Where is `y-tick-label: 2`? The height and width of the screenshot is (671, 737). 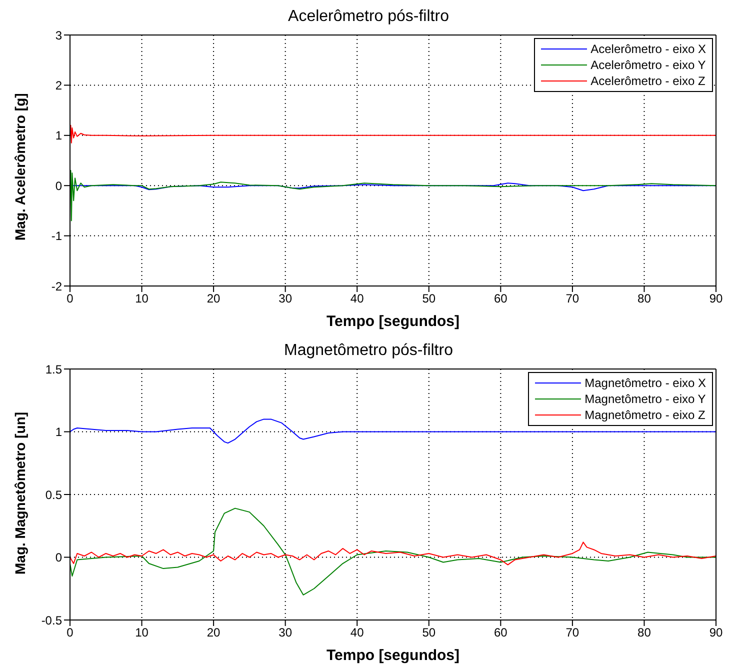 y-tick-label: 2 is located at coordinates (58, 85).